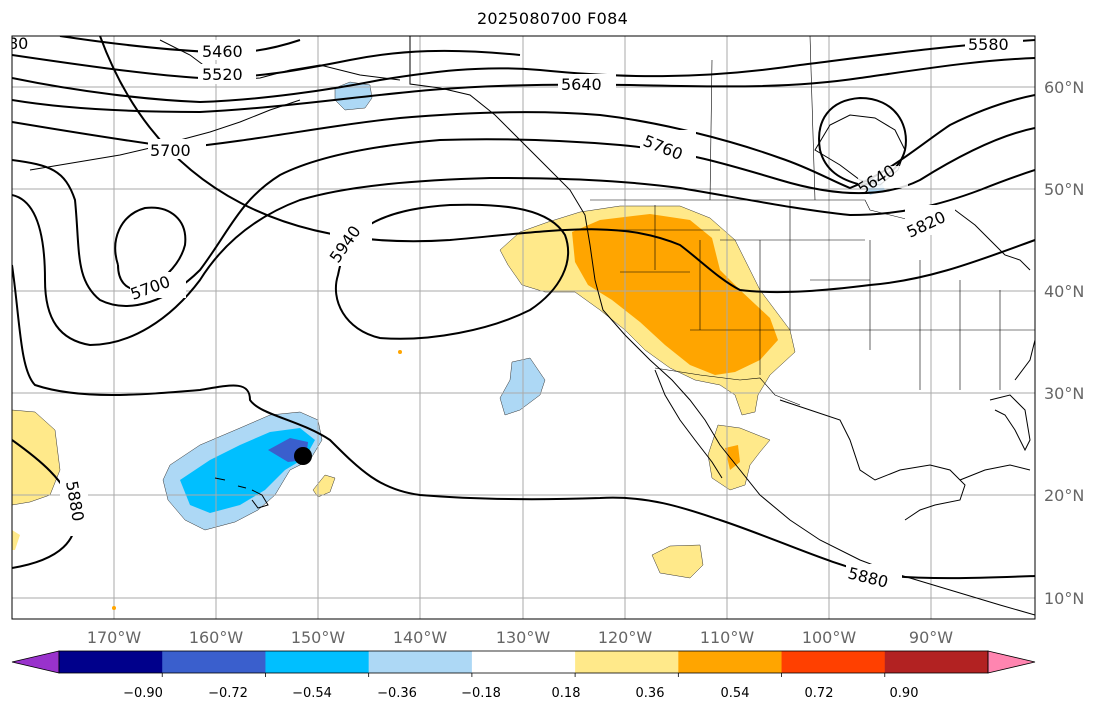  What do you see at coordinates (829, 637) in the screenshot?
I see `lon-tick-label: 100°W` at bounding box center [829, 637].